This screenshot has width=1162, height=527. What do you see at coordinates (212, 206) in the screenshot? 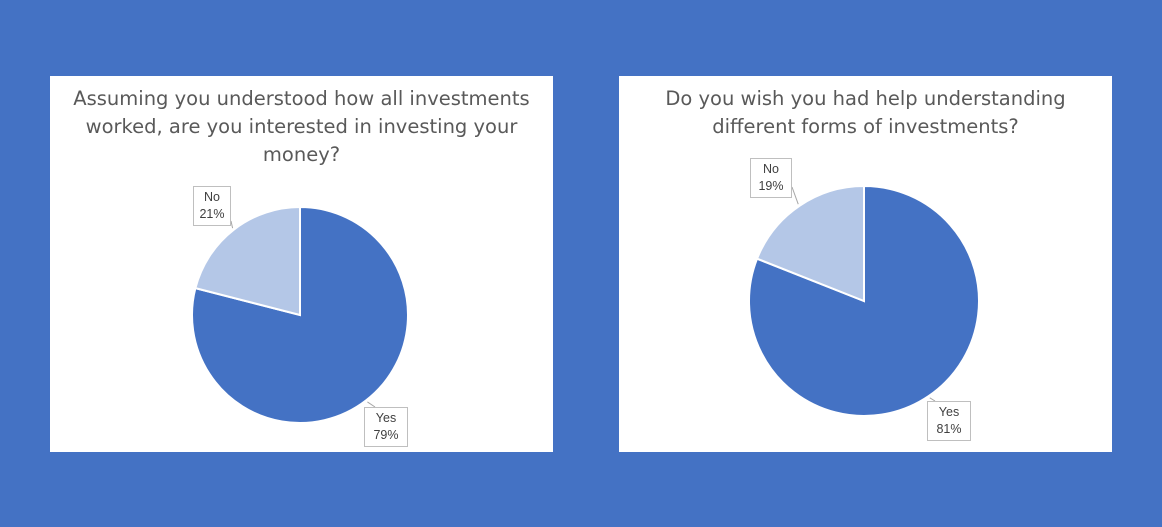
I see `data-label-no: No 21%` at bounding box center [212, 206].